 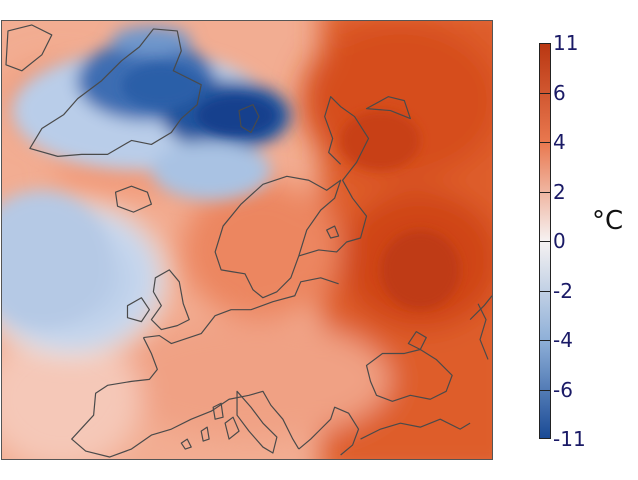 What do you see at coordinates (608, 221) in the screenshot?
I see `colorbar-unit-label: °C` at bounding box center [608, 221].